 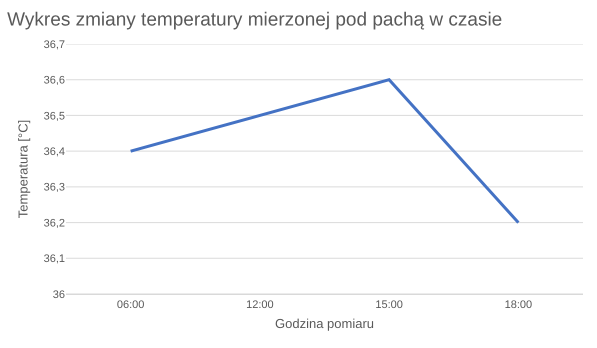 What do you see at coordinates (389, 305) in the screenshot?
I see `x-tick-label: 15:00` at bounding box center [389, 305].